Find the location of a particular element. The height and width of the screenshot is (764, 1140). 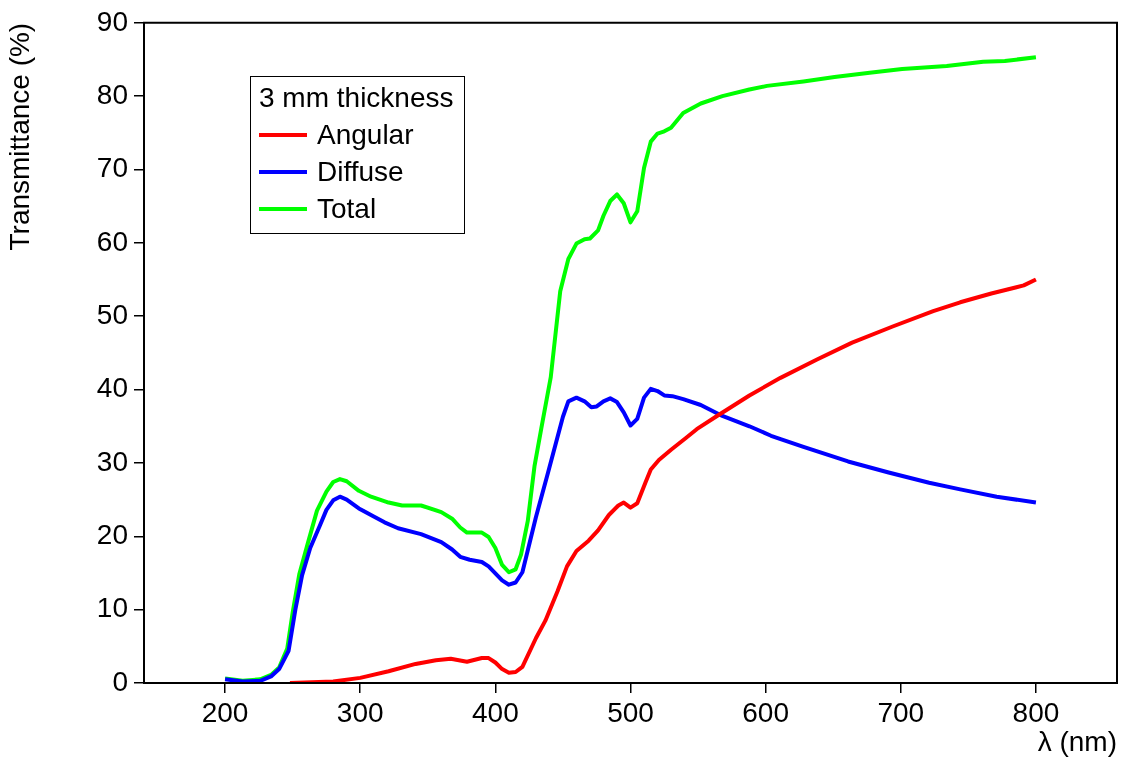

y-tick-label: 80 is located at coordinates (112, 94).